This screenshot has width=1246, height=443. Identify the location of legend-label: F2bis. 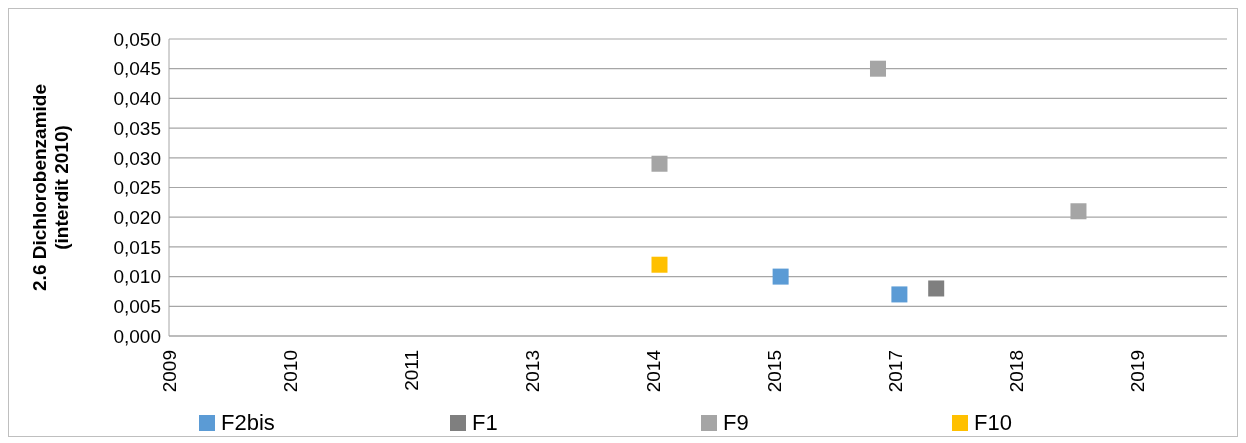
(248, 423).